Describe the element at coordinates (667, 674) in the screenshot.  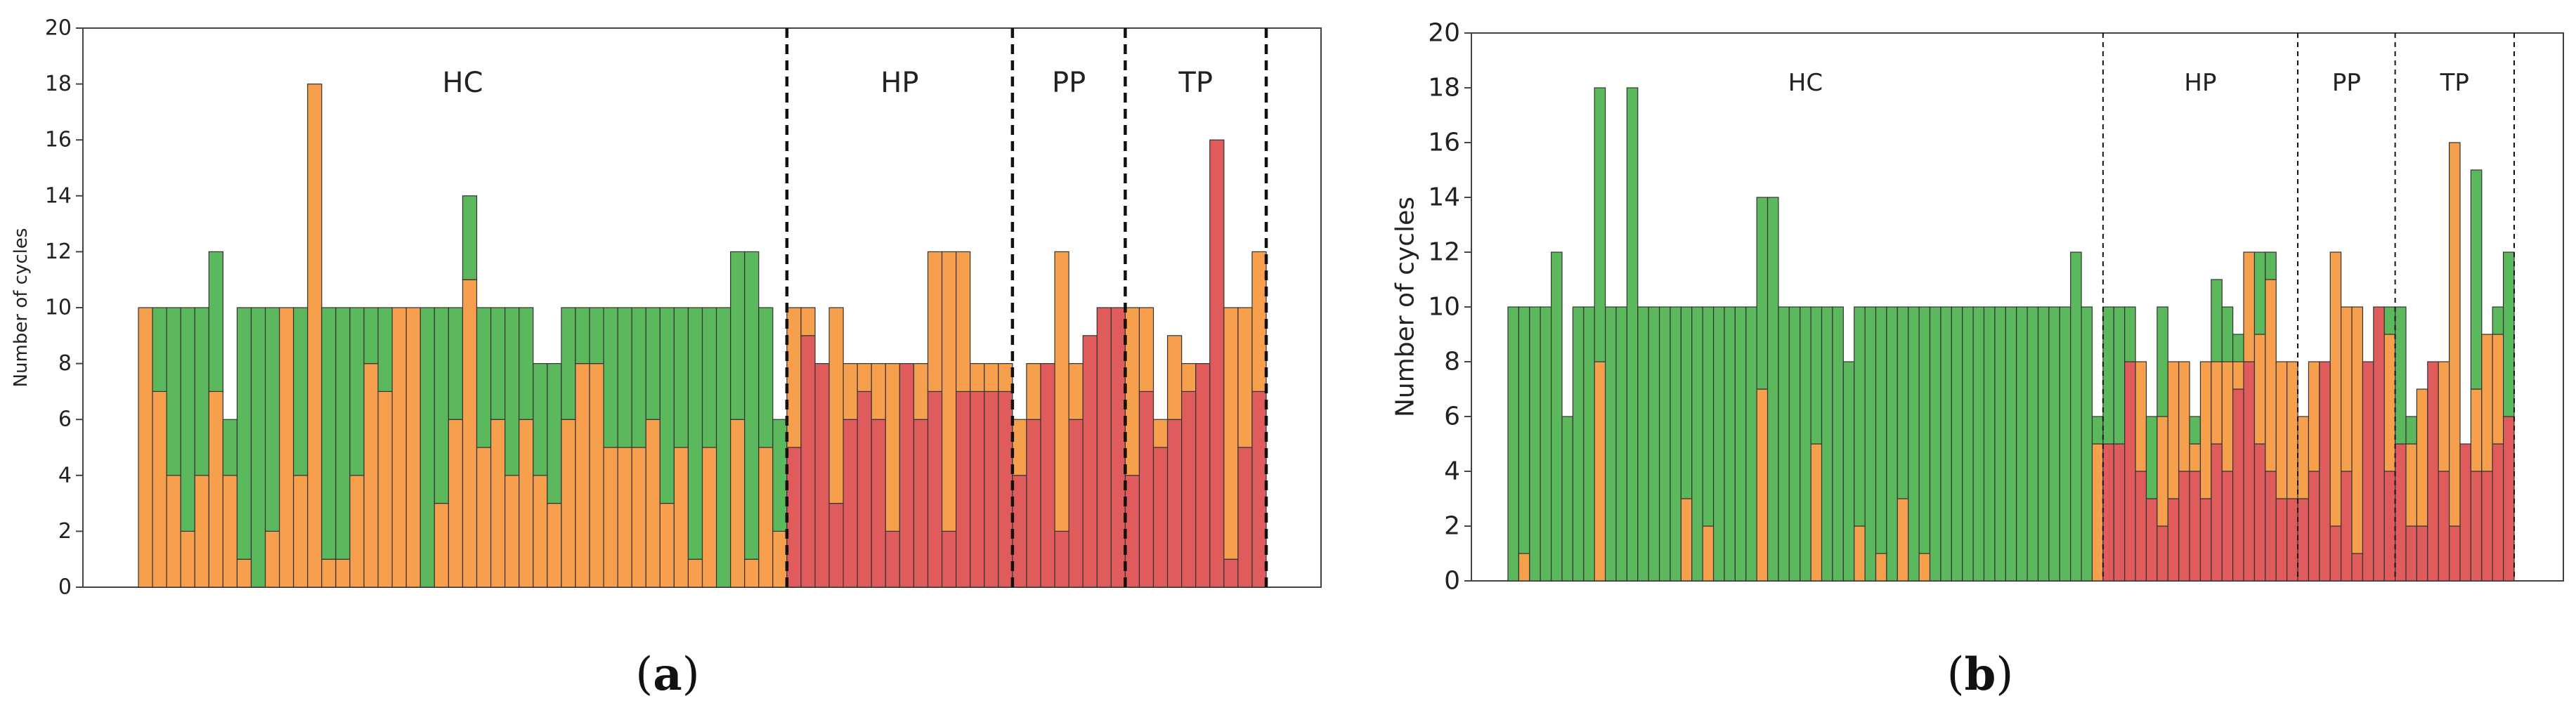
I see `panel-caption-a: (a)` at that location.